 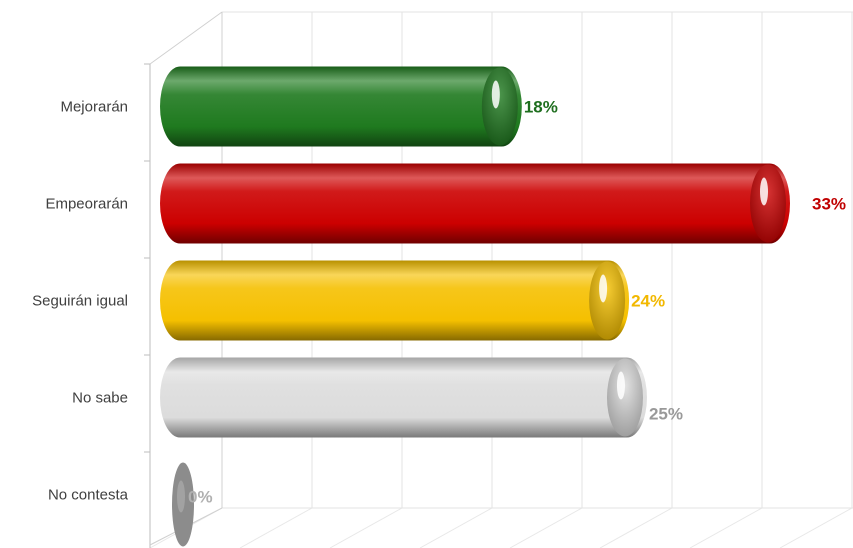 I want to click on category-label: No contesta, so click(x=88, y=495).